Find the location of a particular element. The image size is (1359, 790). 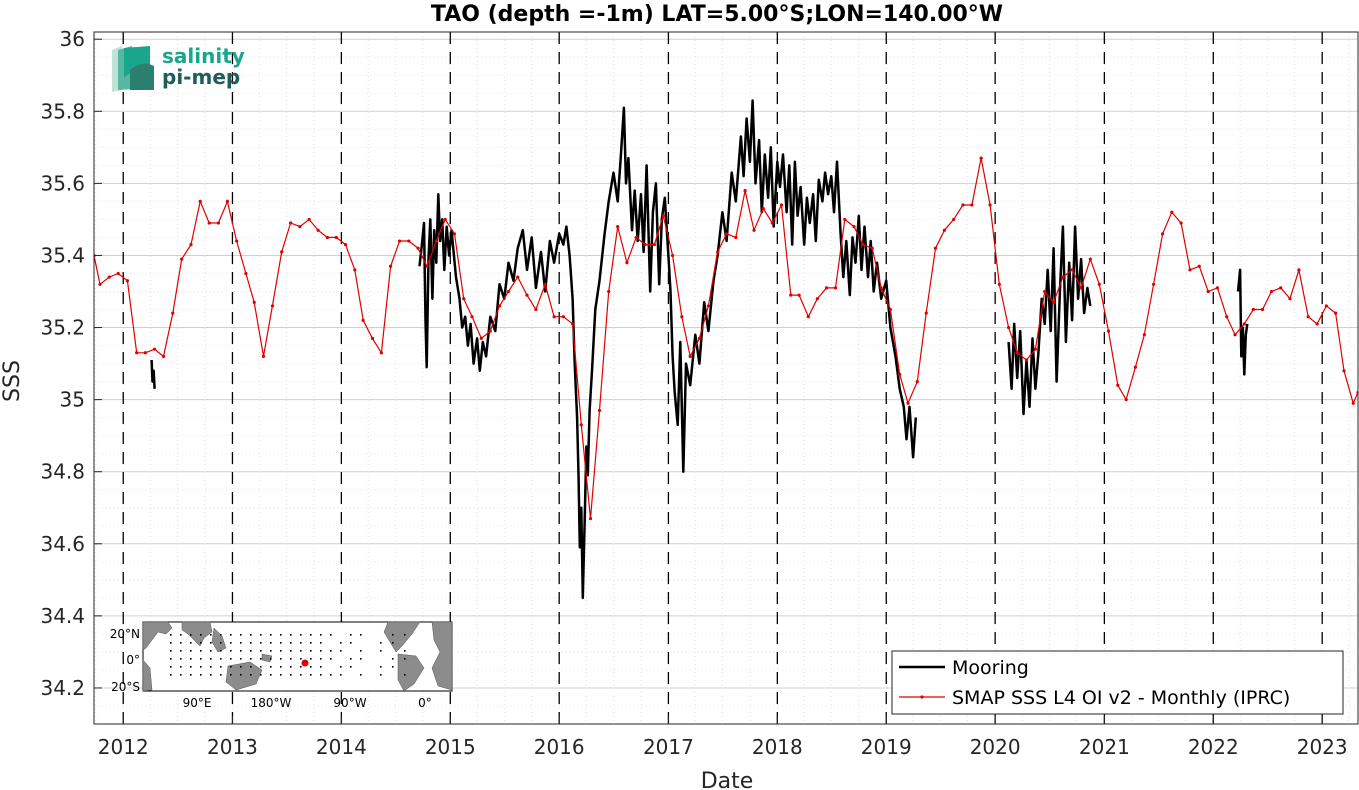

x-tick-label: 2015 is located at coordinates (450, 747).